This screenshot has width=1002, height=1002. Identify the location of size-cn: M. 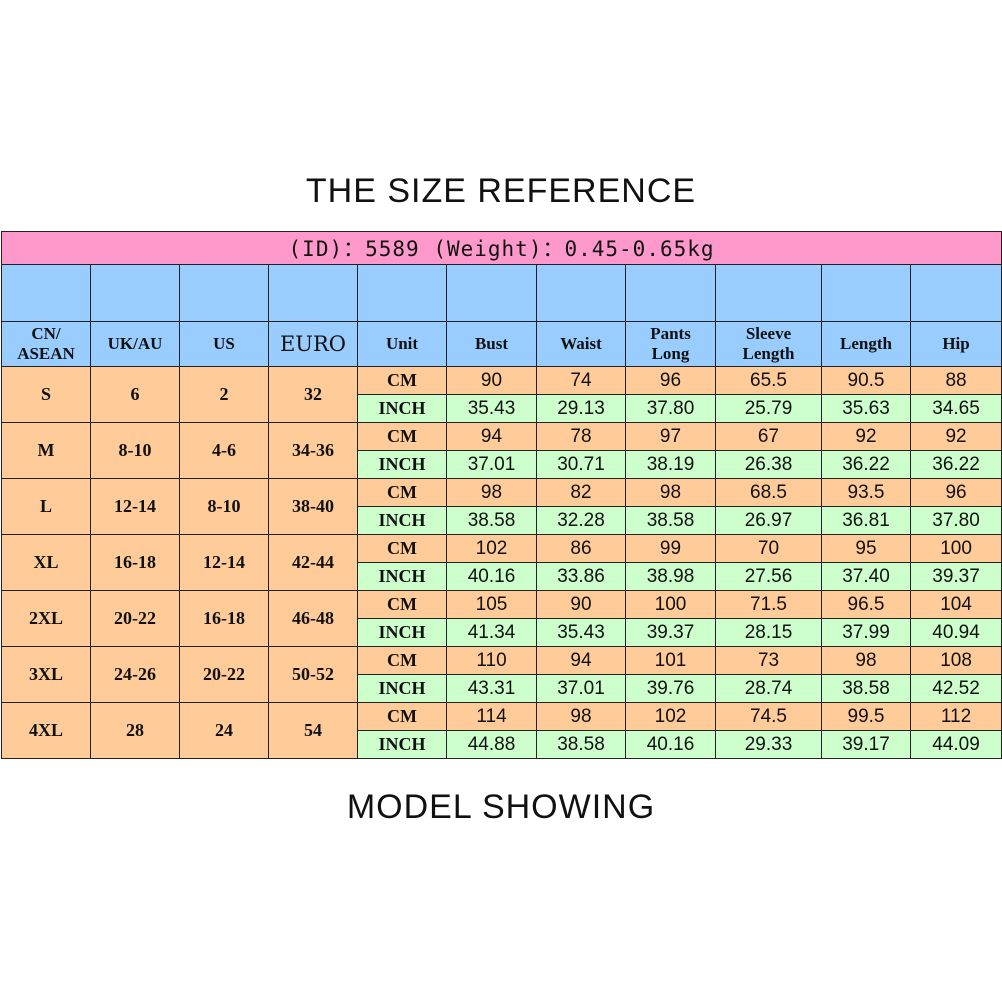
(46, 450).